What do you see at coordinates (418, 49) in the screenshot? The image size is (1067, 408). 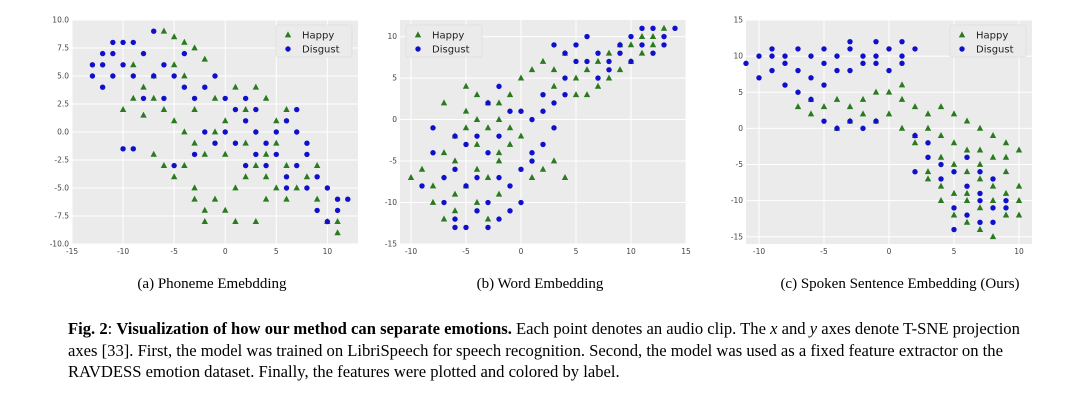 I see `legend-marker-disgust-b` at bounding box center [418, 49].